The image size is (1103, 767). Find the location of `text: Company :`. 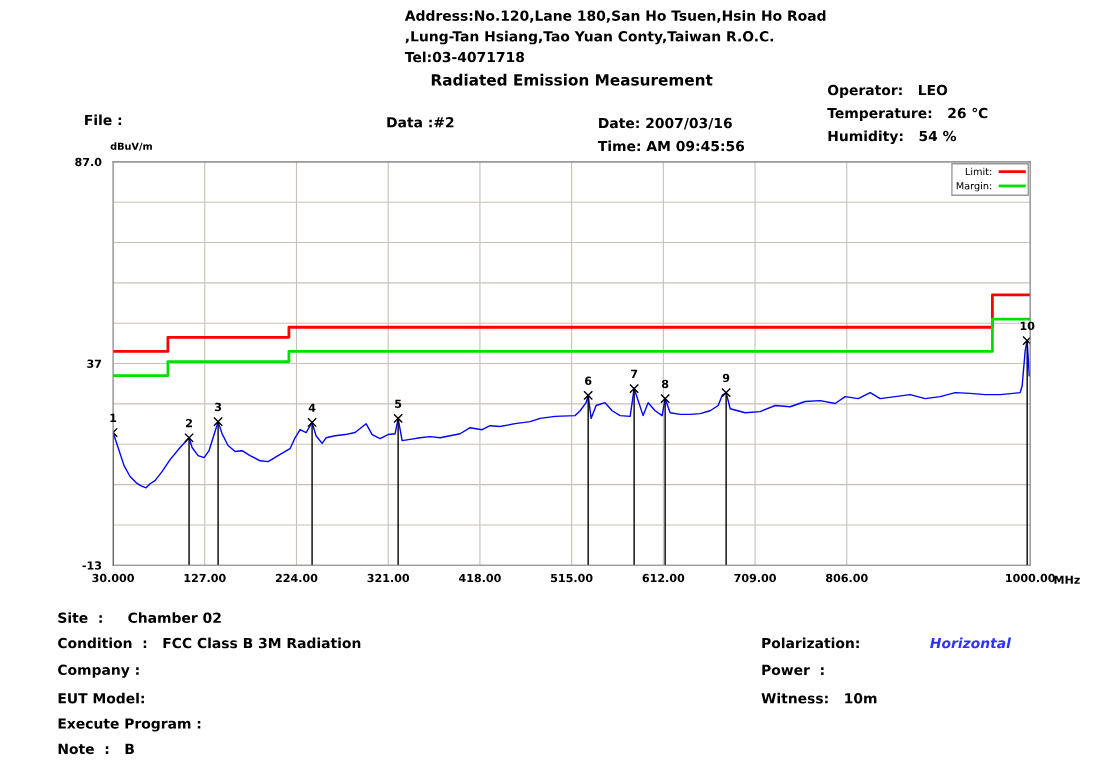

text: Company : is located at coordinates (98, 671).